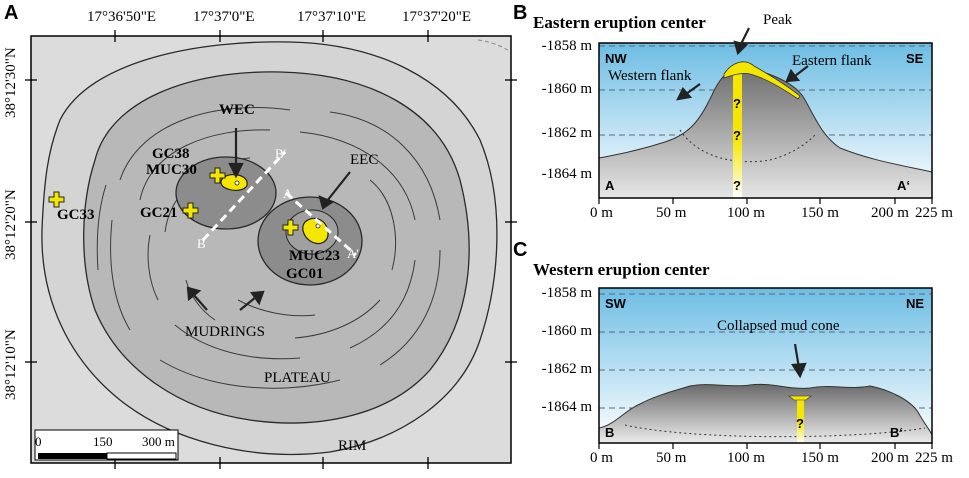  I want to click on profile-b, so click(244, 196).